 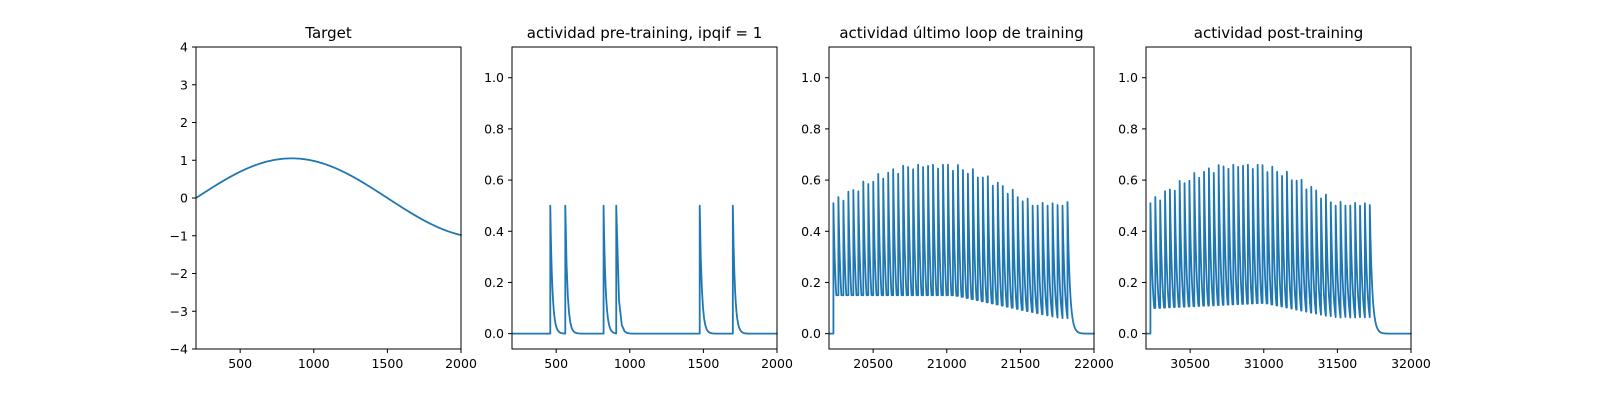 I want to click on y-tick-label: 1, so click(x=184, y=160).